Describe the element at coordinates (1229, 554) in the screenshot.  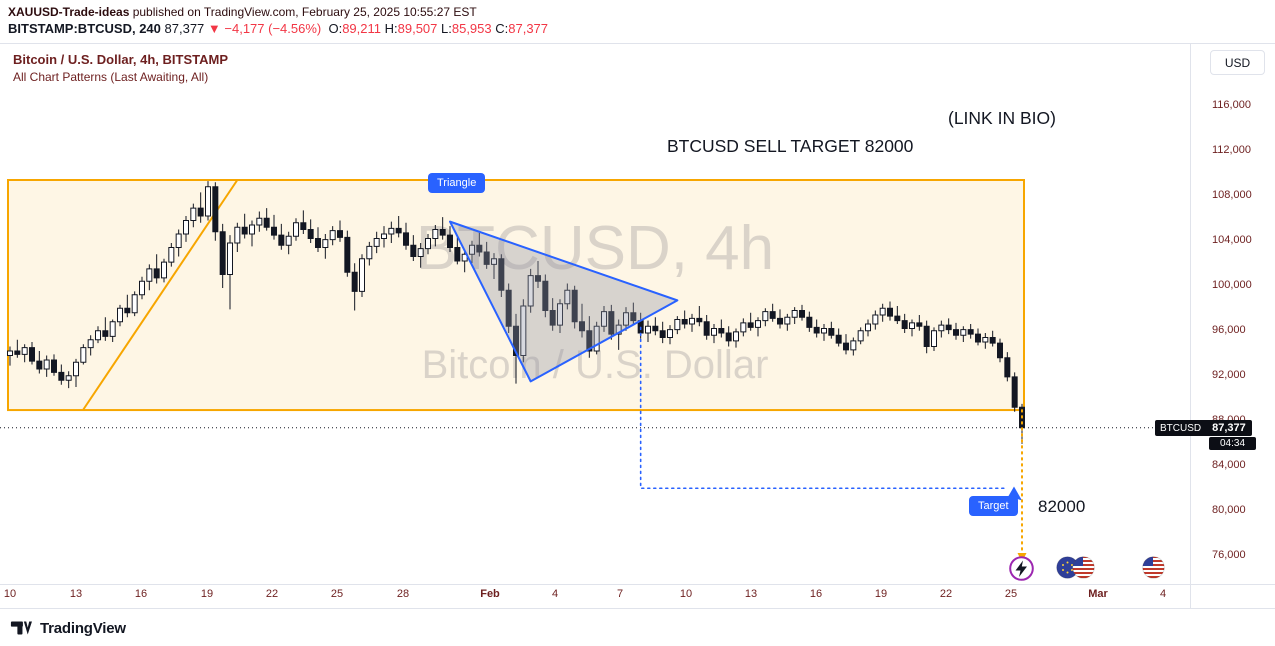
I see `price-tick-label: 76,000` at that location.